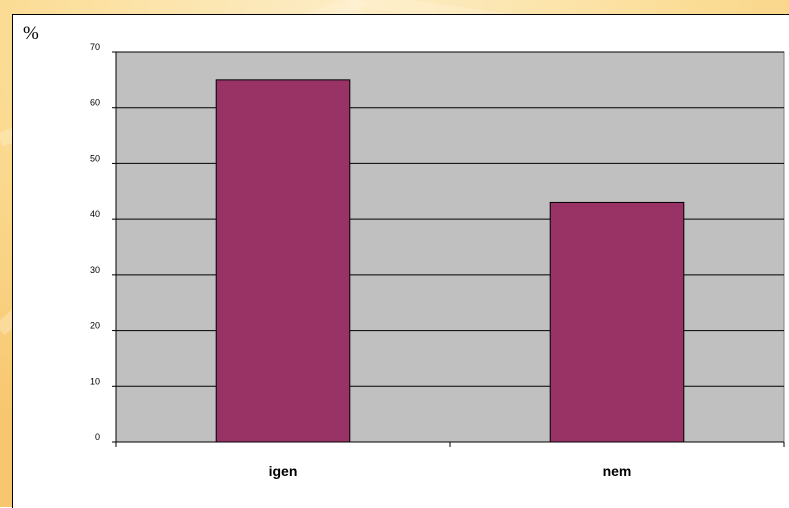  Describe the element at coordinates (283, 471) in the screenshot. I see `x-category-label: igen` at that location.